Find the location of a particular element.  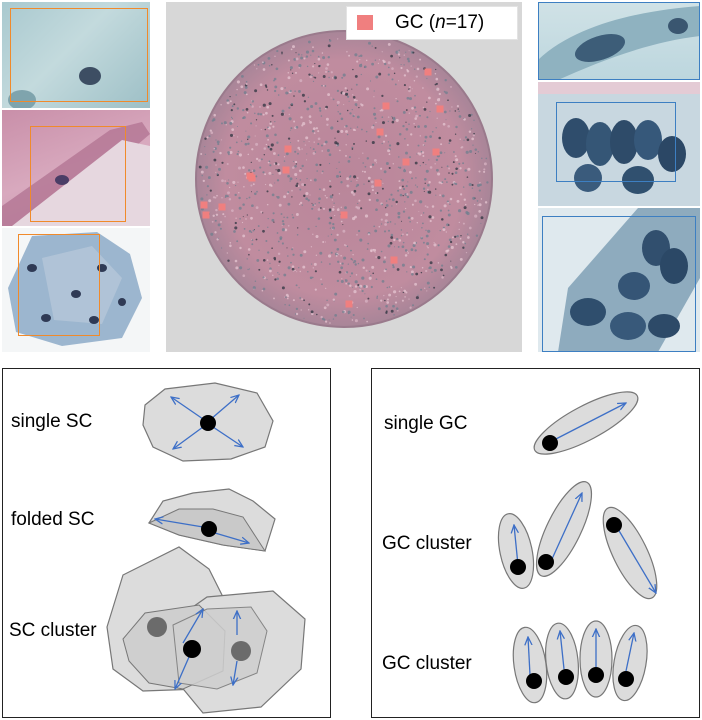

sc-image-single is located at coordinates (76, 55).